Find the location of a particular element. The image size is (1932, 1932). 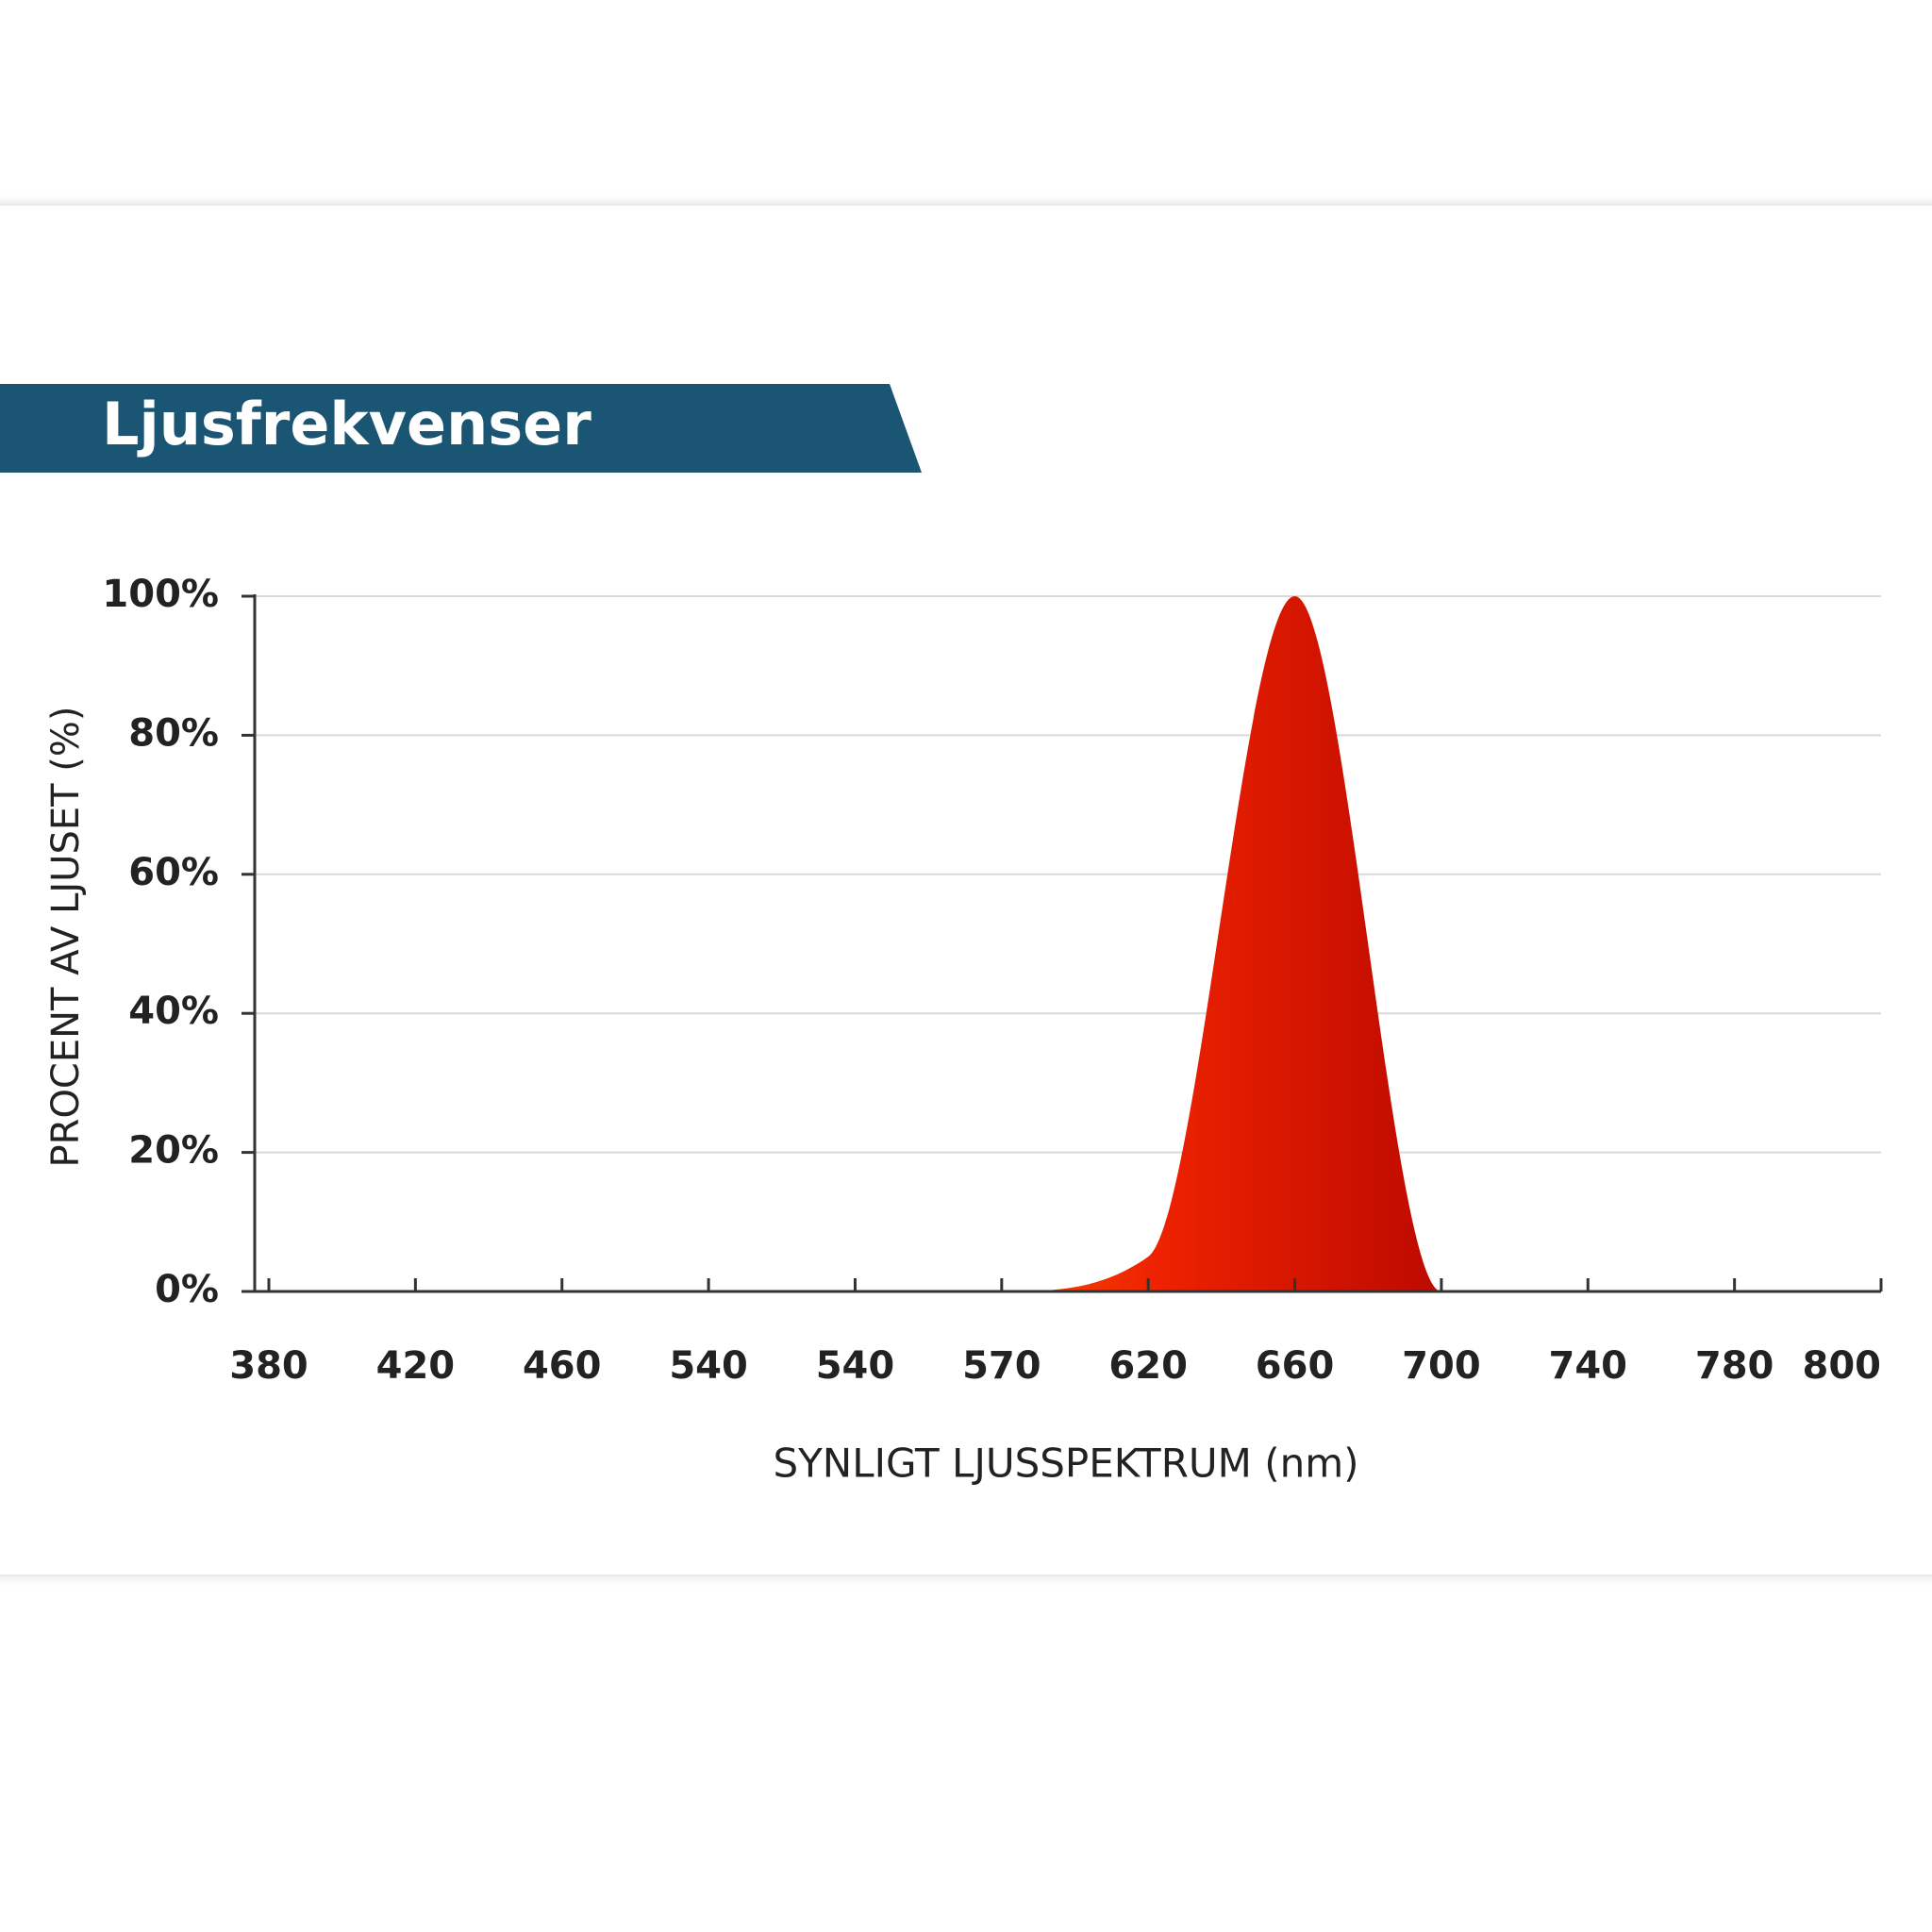

x-tick-label: 740 is located at coordinates (1589, 1366).